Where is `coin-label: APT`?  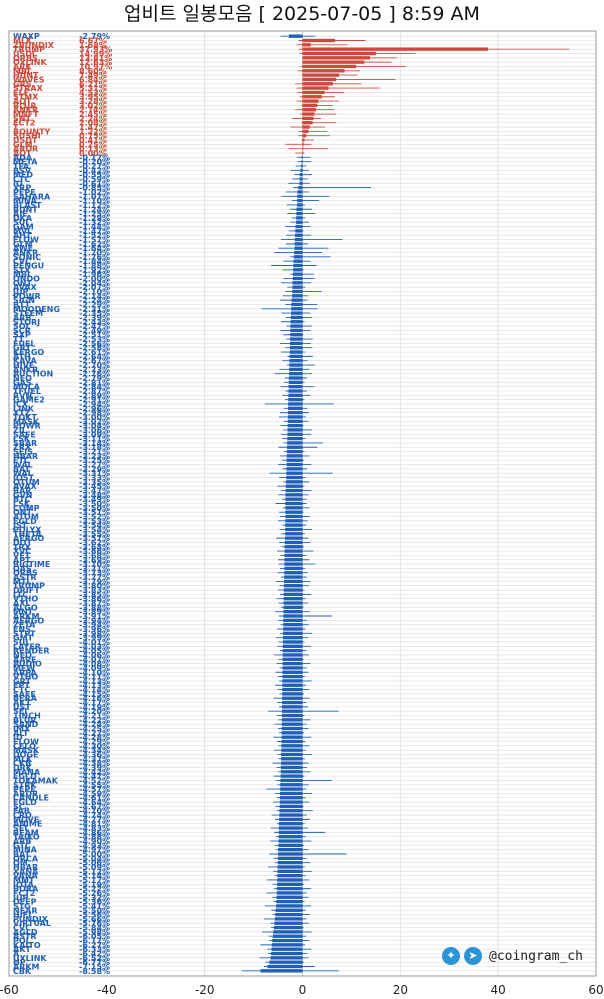 coin-label: APT is located at coordinates (22, 560).